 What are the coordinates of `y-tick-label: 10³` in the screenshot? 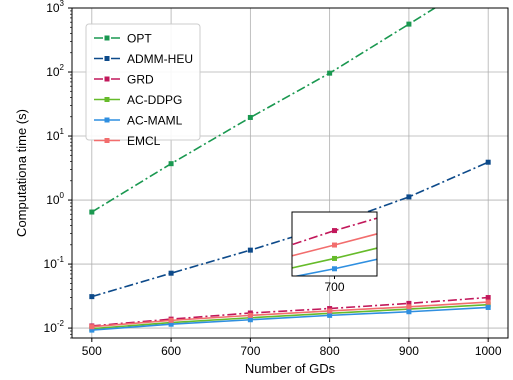 It's located at (55, 7).